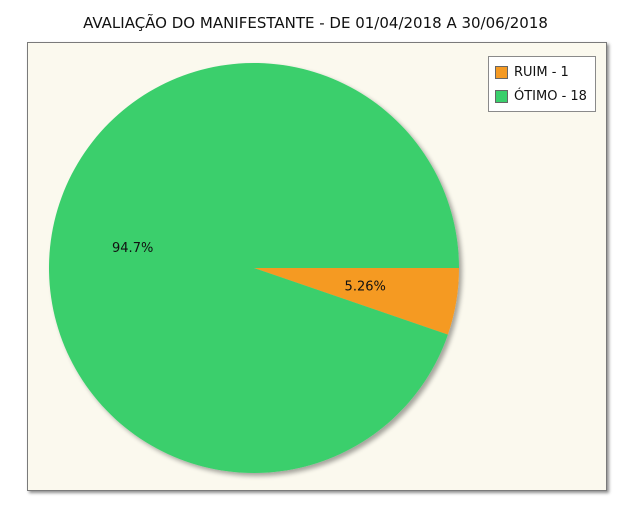 The image size is (631, 520). Describe the element at coordinates (365, 287) in the screenshot. I see `slice-percent-label-ruim: 5.26%` at that location.